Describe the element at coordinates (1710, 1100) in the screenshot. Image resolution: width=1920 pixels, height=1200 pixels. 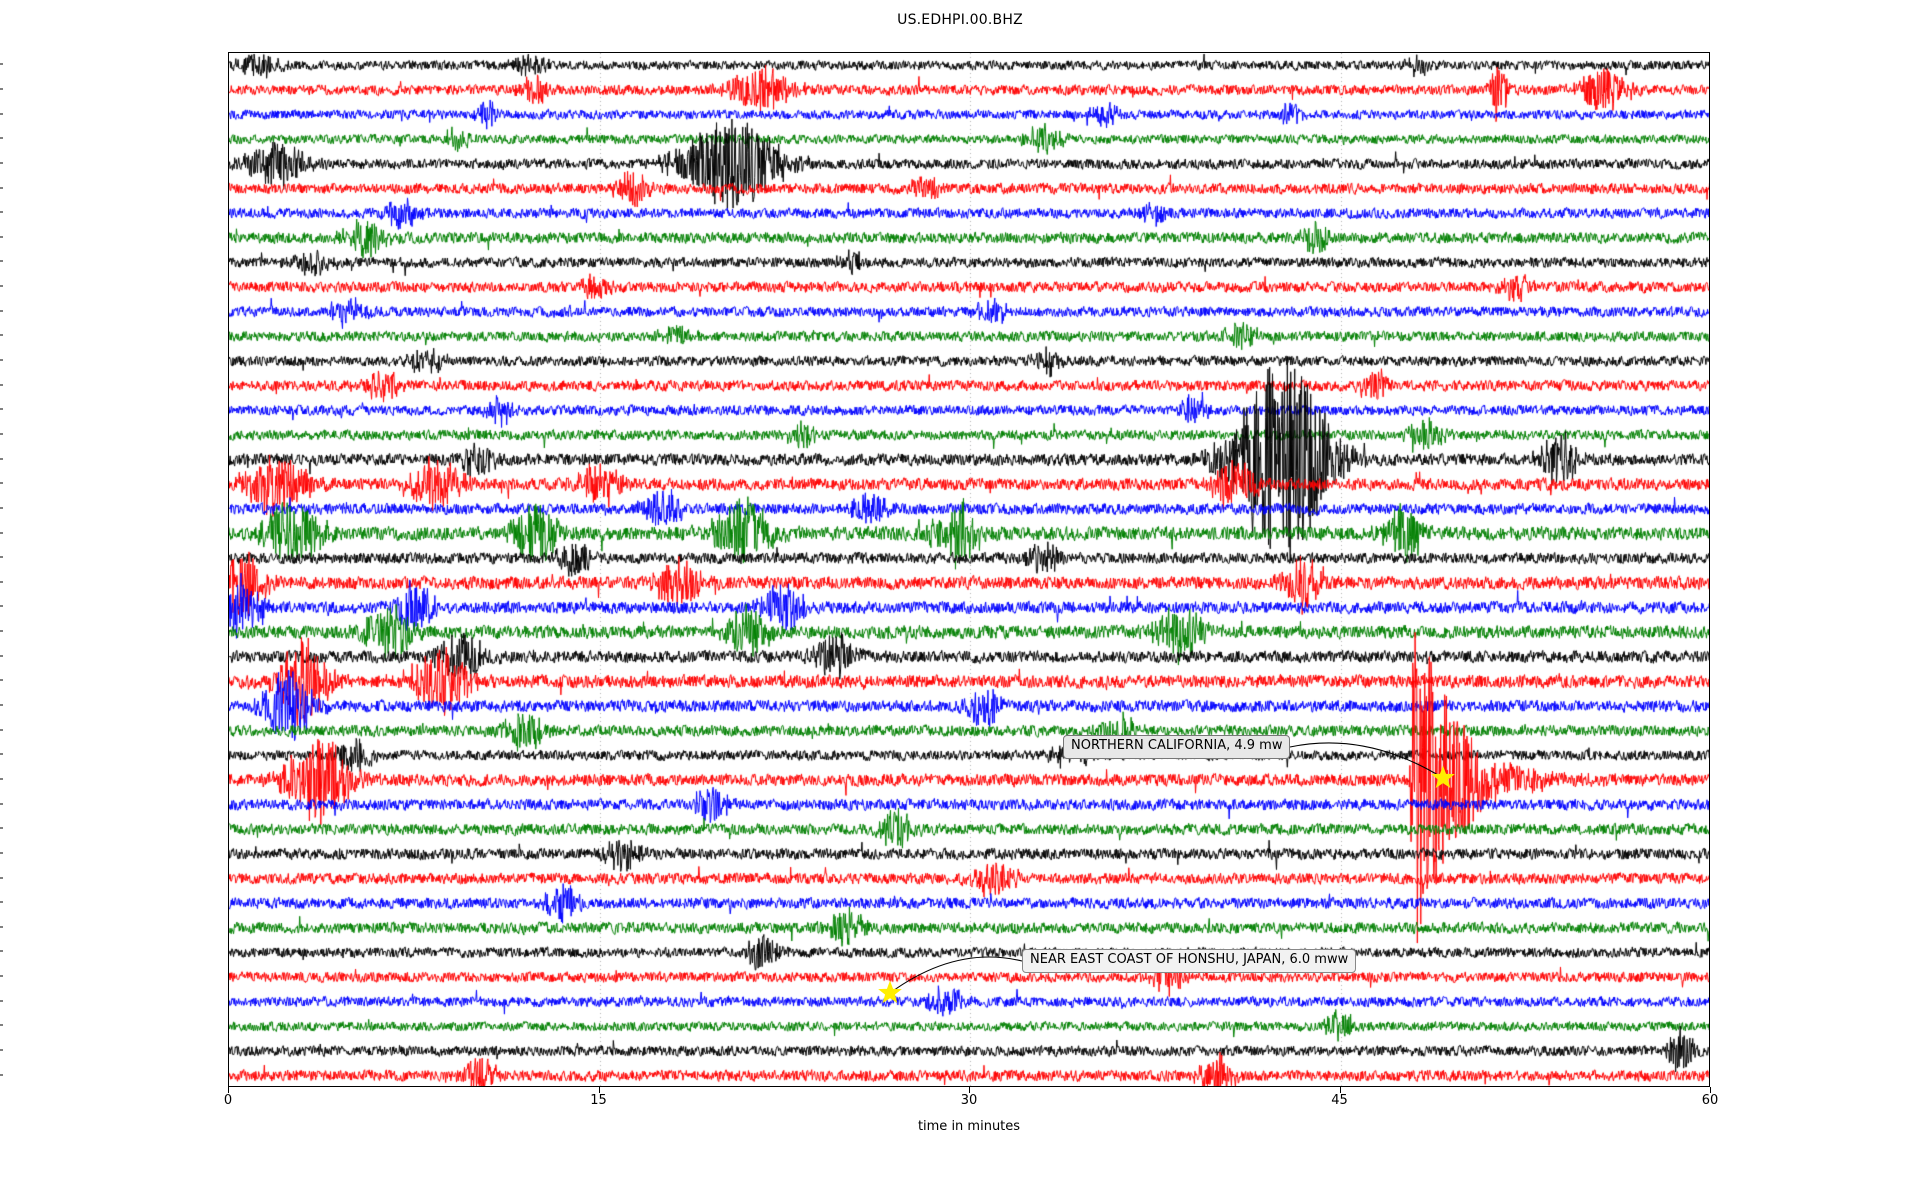
I see `x-tick-label: 60` at that location.